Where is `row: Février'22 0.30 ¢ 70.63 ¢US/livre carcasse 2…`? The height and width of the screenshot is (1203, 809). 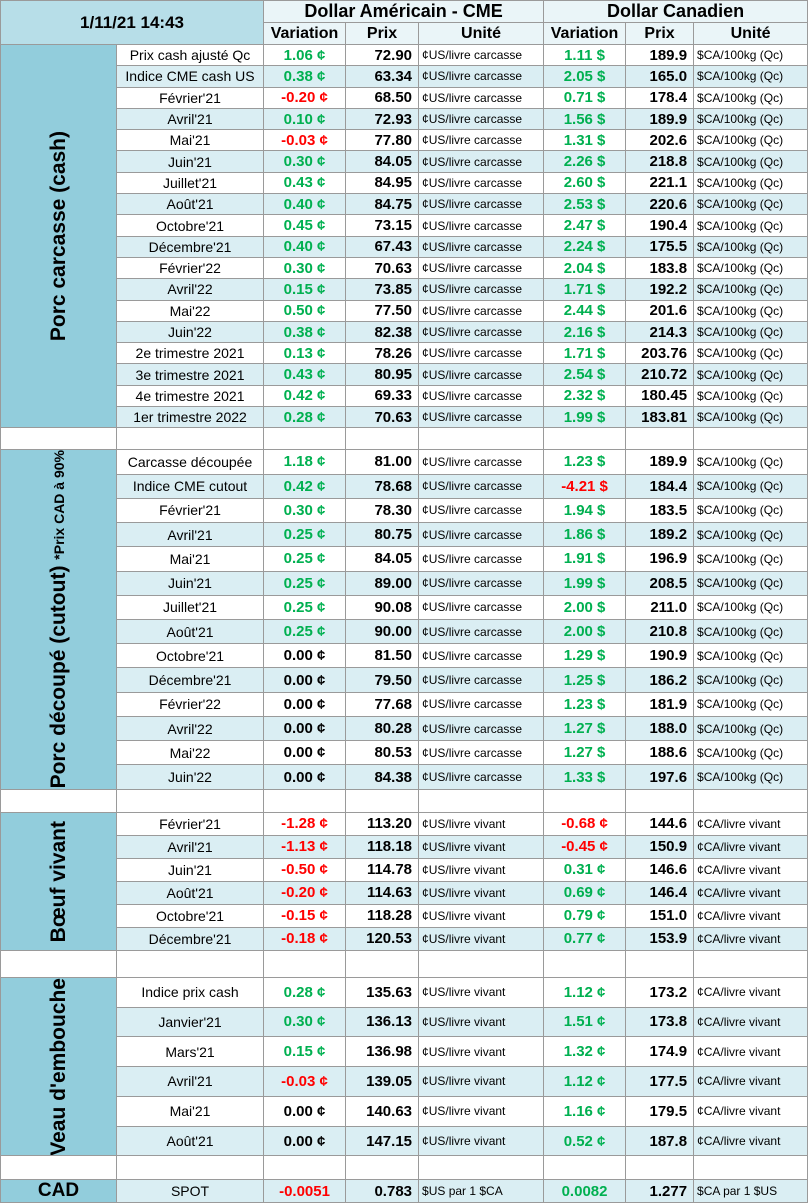 row: Février'22 0.30 ¢ 70.63 ¢US/livre carcasse 2… is located at coordinates (405, 268).